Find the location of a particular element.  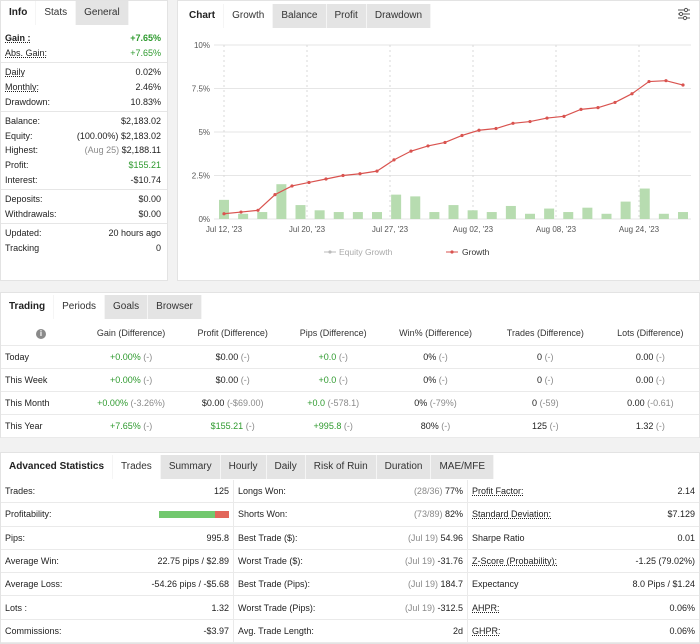

stat-value: $7.129 is located at coordinates (681, 514).